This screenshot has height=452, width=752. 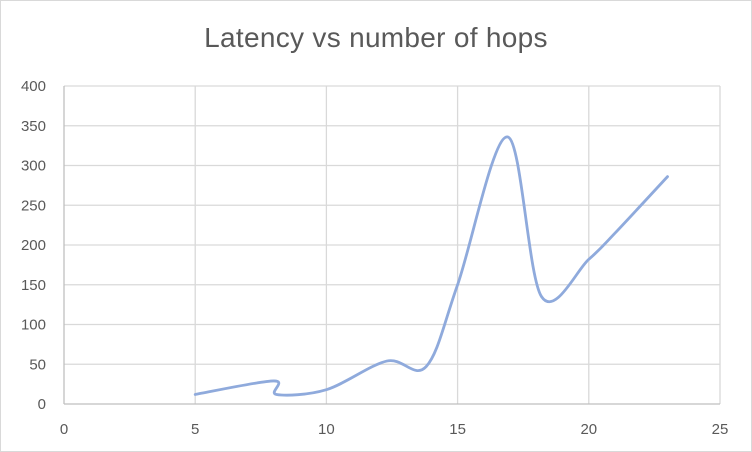 What do you see at coordinates (33, 126) in the screenshot?
I see `y-tick-label: 350` at bounding box center [33, 126].